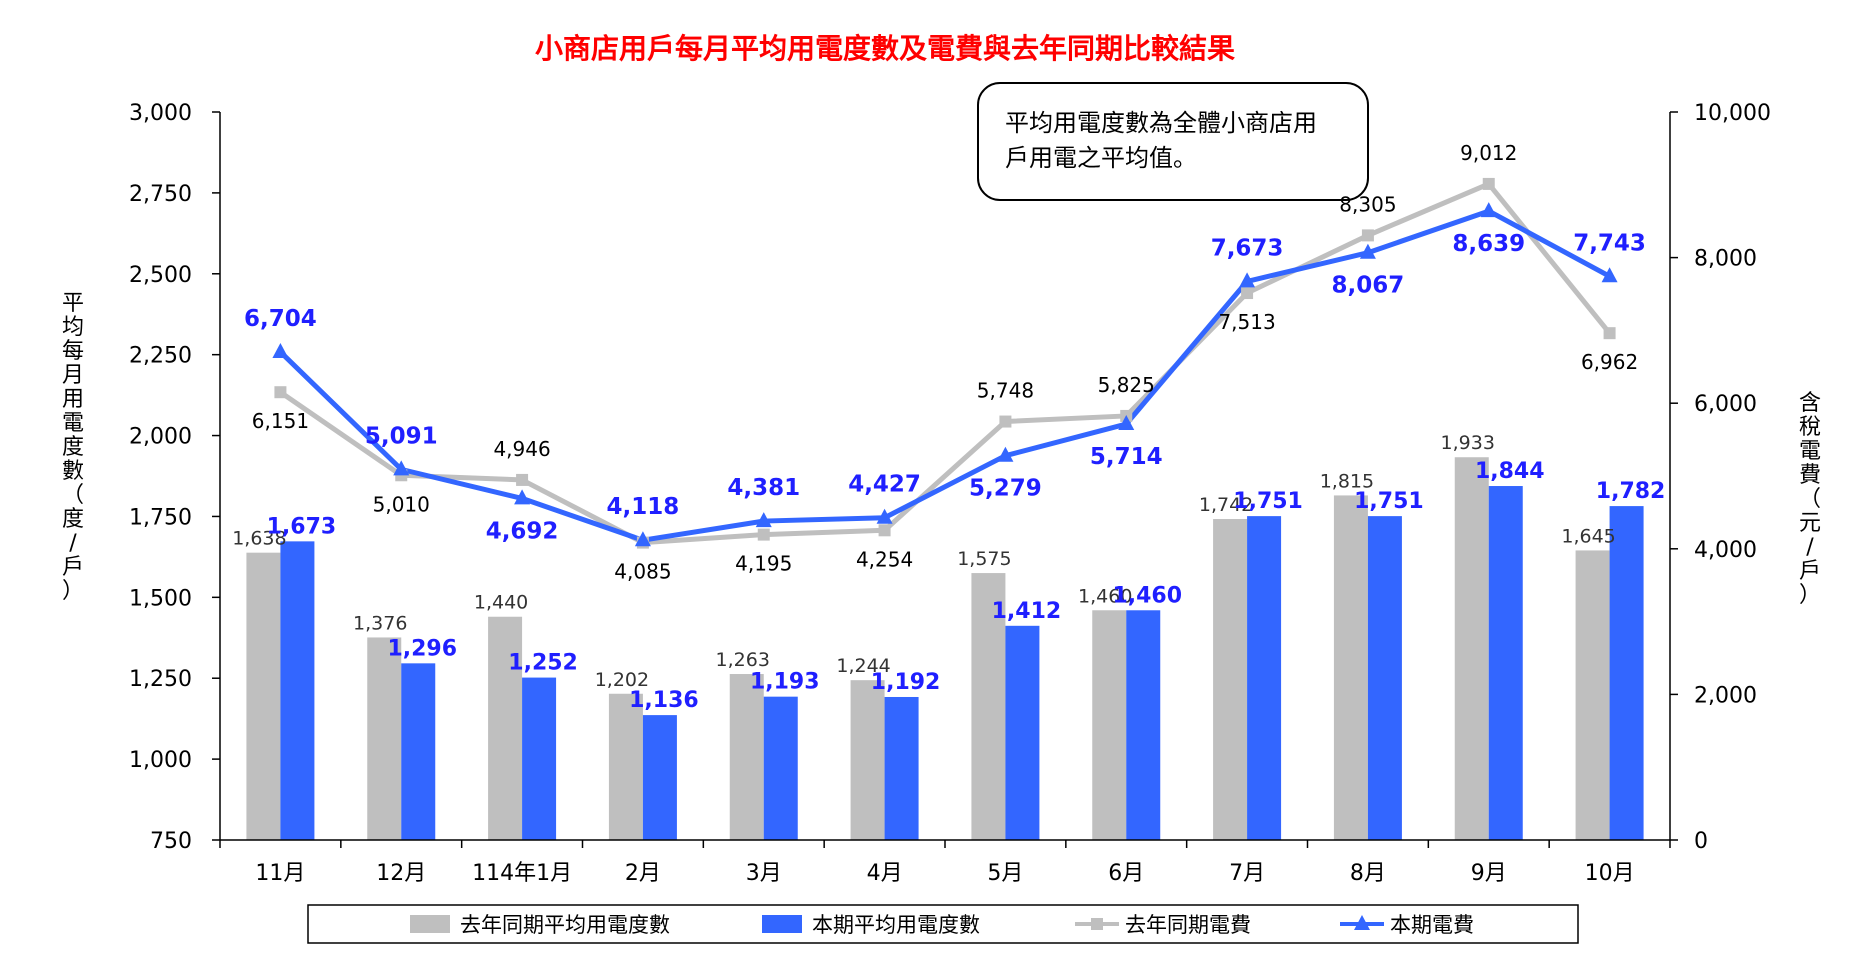 Image resolution: width=1860 pixels, height=980 pixels. What do you see at coordinates (401, 504) in the screenshot?
I see `line-prev-label: 5,010` at bounding box center [401, 504].